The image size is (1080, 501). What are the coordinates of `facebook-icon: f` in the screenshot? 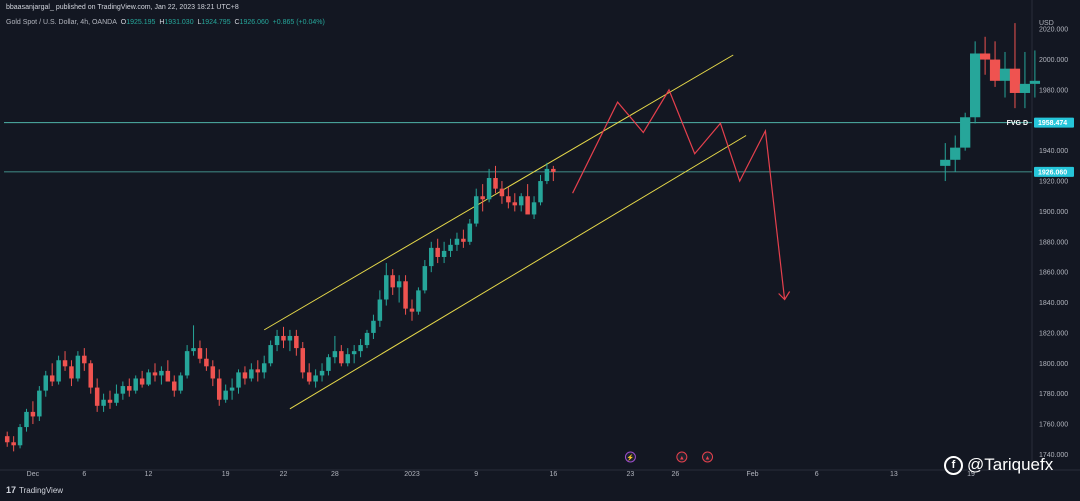 It's located at (953, 465).